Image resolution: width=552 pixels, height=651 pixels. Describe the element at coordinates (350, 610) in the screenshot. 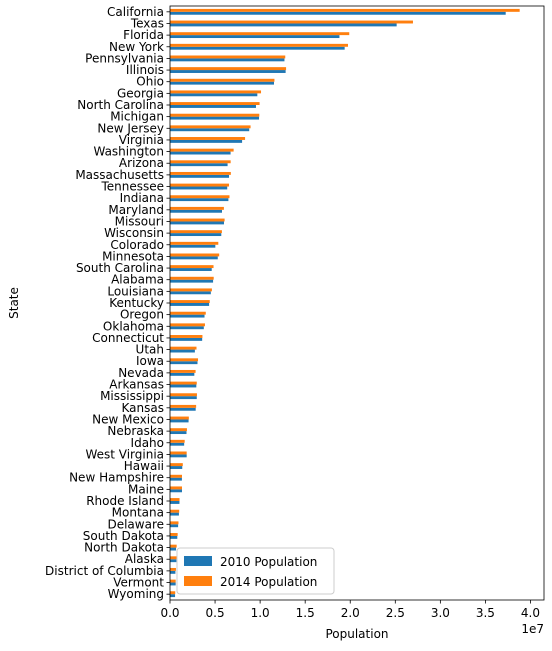

I see `x-ticks-layer: 0.0 0.5 1.0 1.5 2.0 2.5 3.0 3.5 4.0` at that location.